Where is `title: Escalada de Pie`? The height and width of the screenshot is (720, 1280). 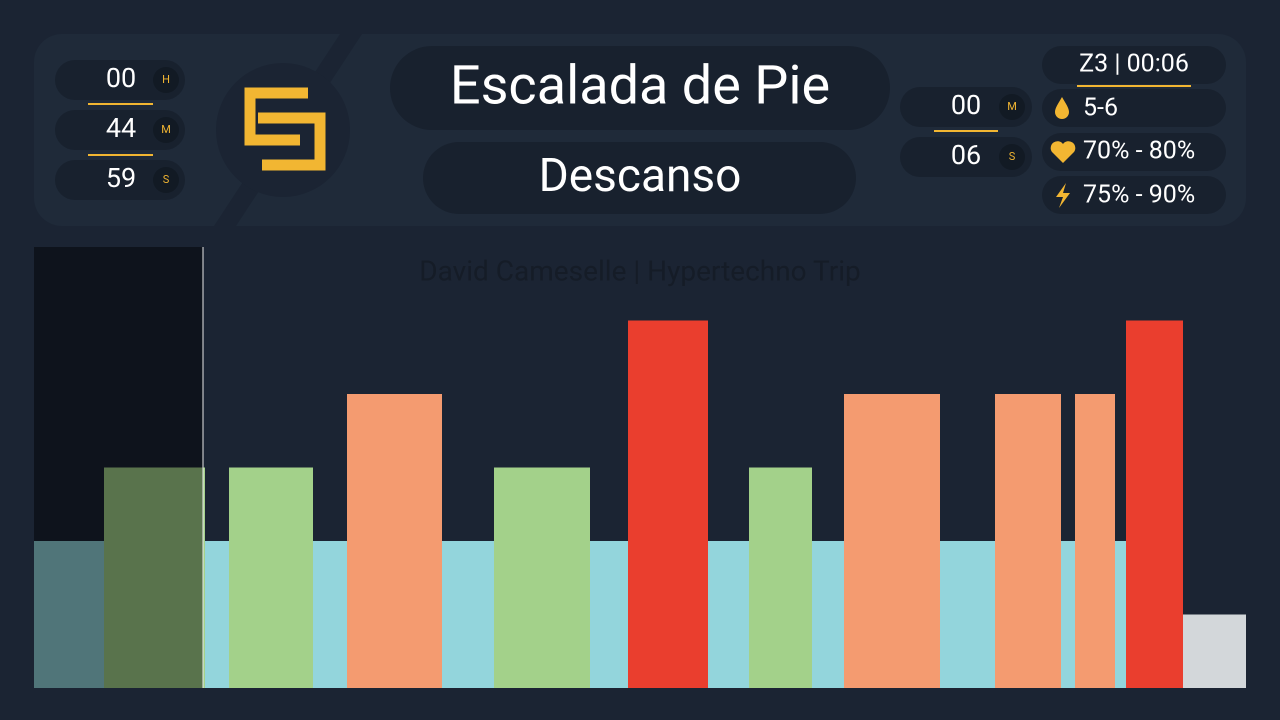
title: Escalada de Pie is located at coordinates (640, 85).